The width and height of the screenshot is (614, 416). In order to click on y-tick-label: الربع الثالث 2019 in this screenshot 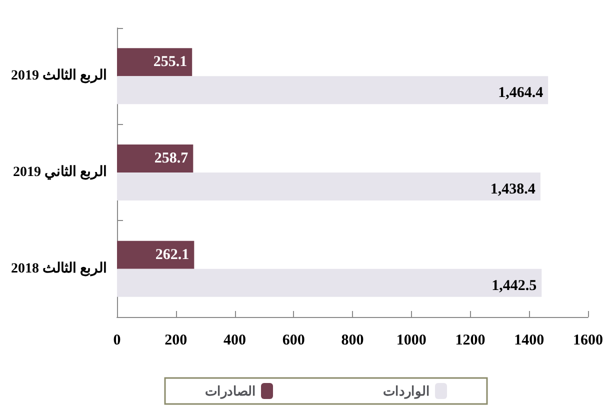, I will do `click(59, 76)`.